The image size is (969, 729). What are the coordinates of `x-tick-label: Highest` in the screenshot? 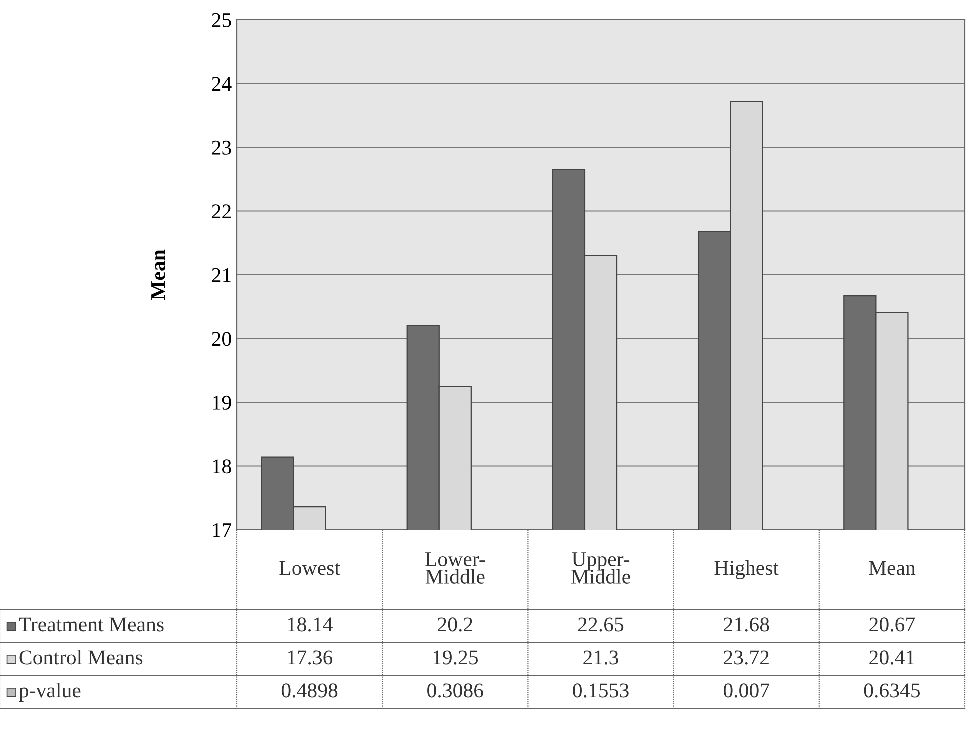 It's located at (746, 570).